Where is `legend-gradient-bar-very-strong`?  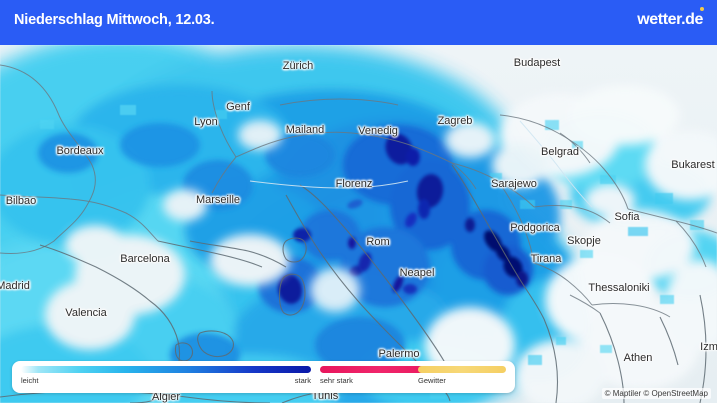 legend-gradient-bar-very-strong is located at coordinates (380, 369).